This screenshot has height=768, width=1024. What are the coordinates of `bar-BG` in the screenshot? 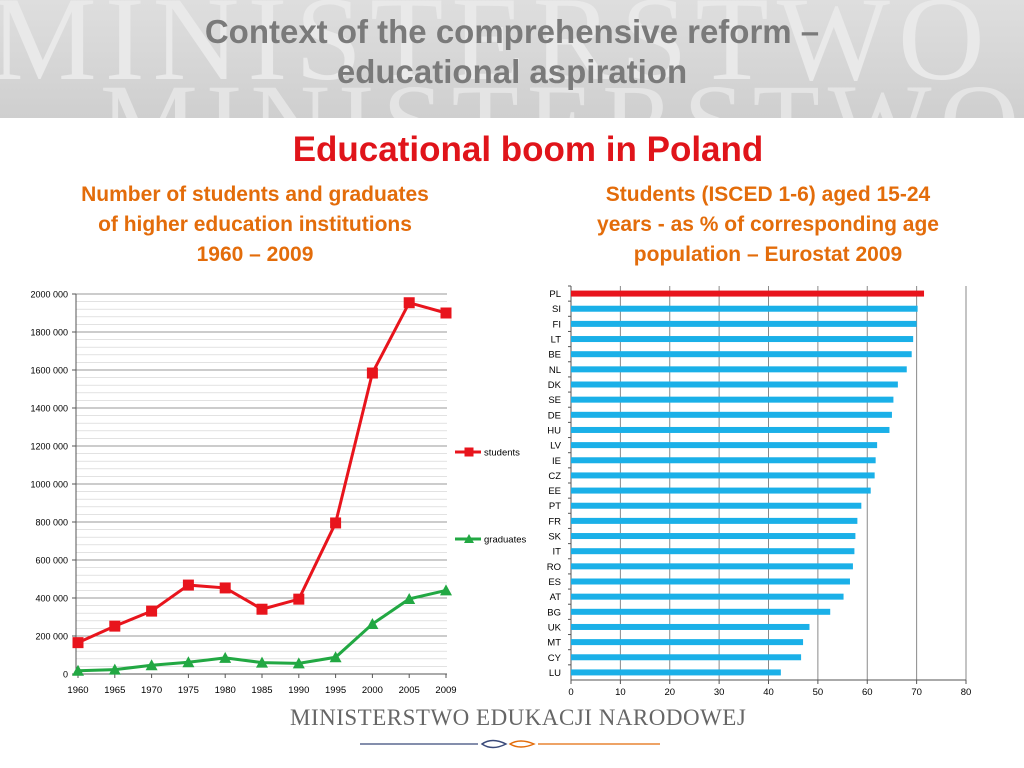 It's located at (701, 611).